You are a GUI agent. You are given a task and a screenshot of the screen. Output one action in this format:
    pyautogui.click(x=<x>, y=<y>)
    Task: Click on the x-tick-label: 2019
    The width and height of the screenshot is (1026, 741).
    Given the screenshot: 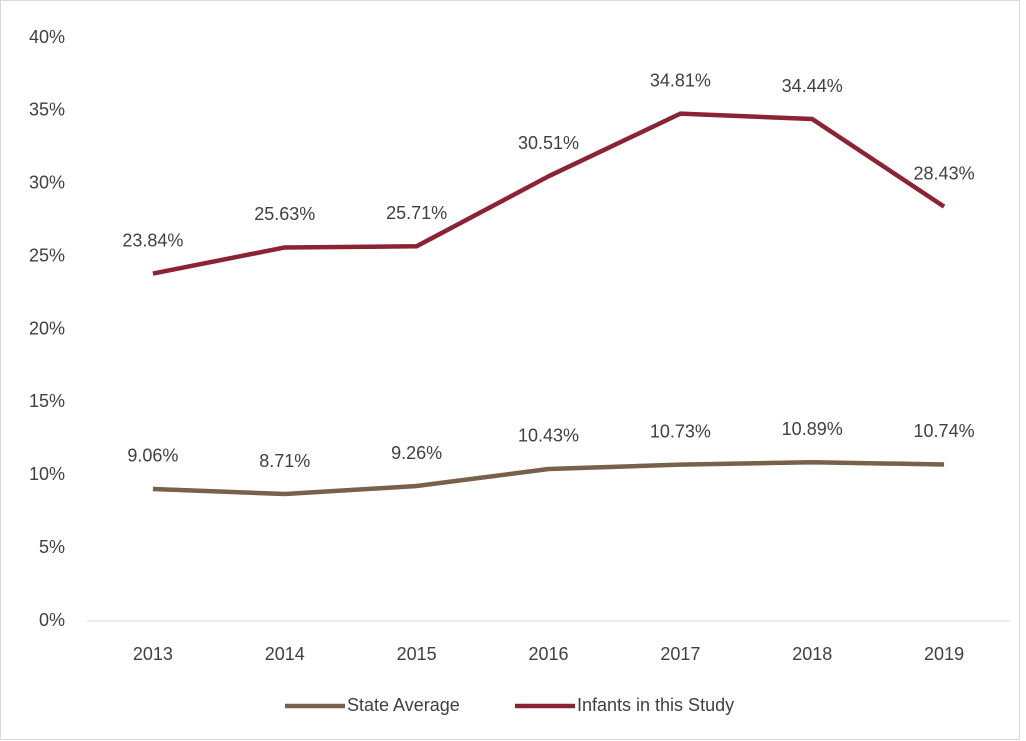 What is the action you would take?
    pyautogui.click(x=944, y=654)
    